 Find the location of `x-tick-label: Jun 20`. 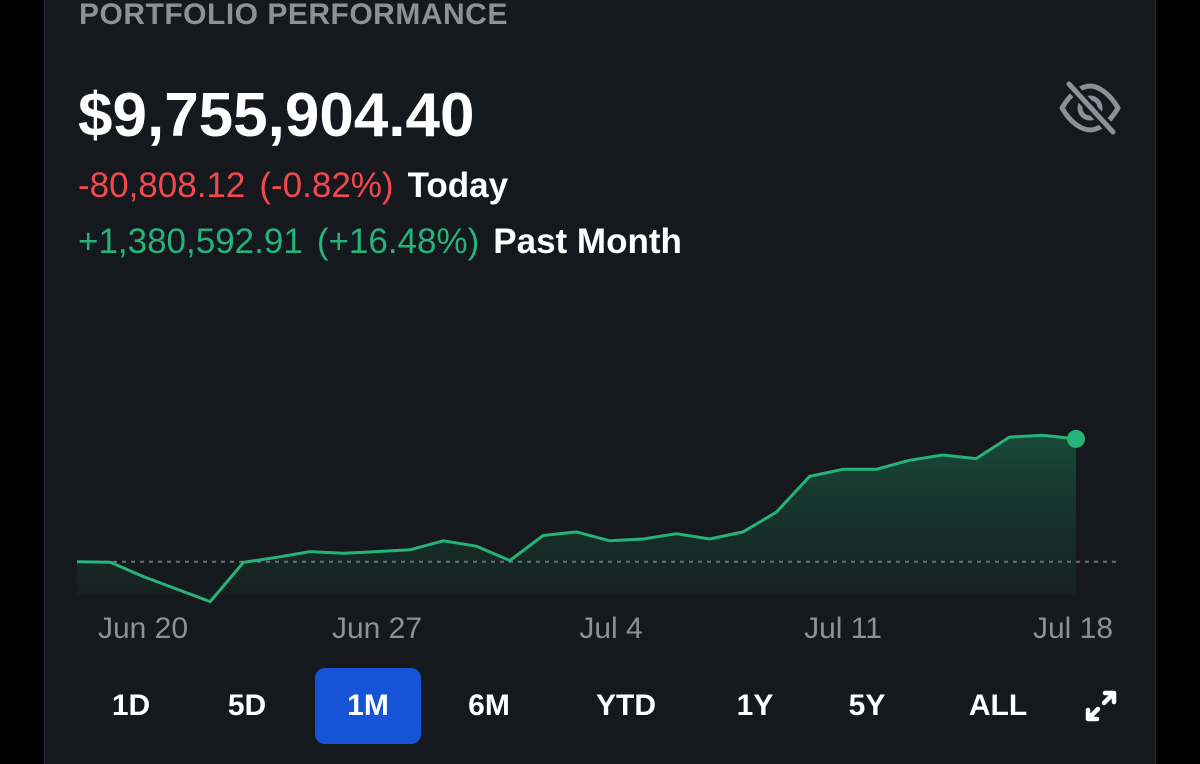

x-tick-label: Jun 20 is located at coordinates (143, 628).